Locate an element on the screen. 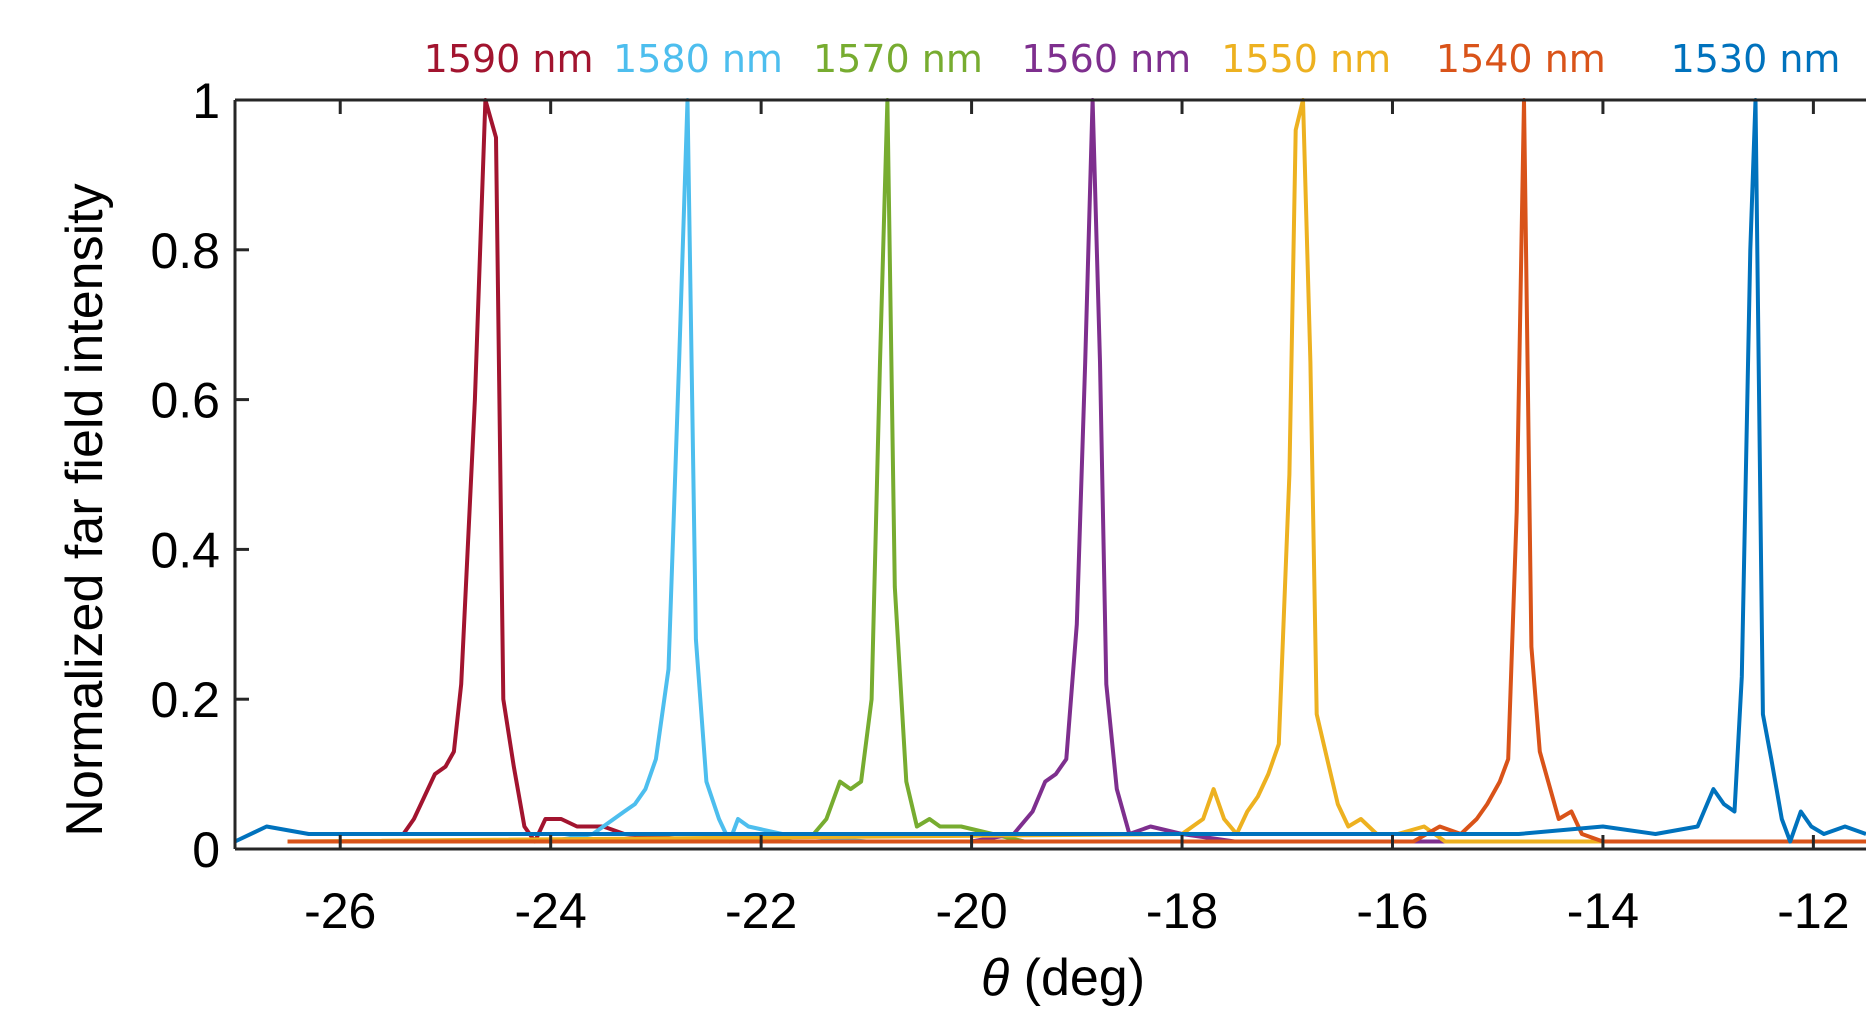 Image resolution: width=1866 pixels, height=1009 pixels. x-axis-label: θ (deg) is located at coordinates (1063, 978).